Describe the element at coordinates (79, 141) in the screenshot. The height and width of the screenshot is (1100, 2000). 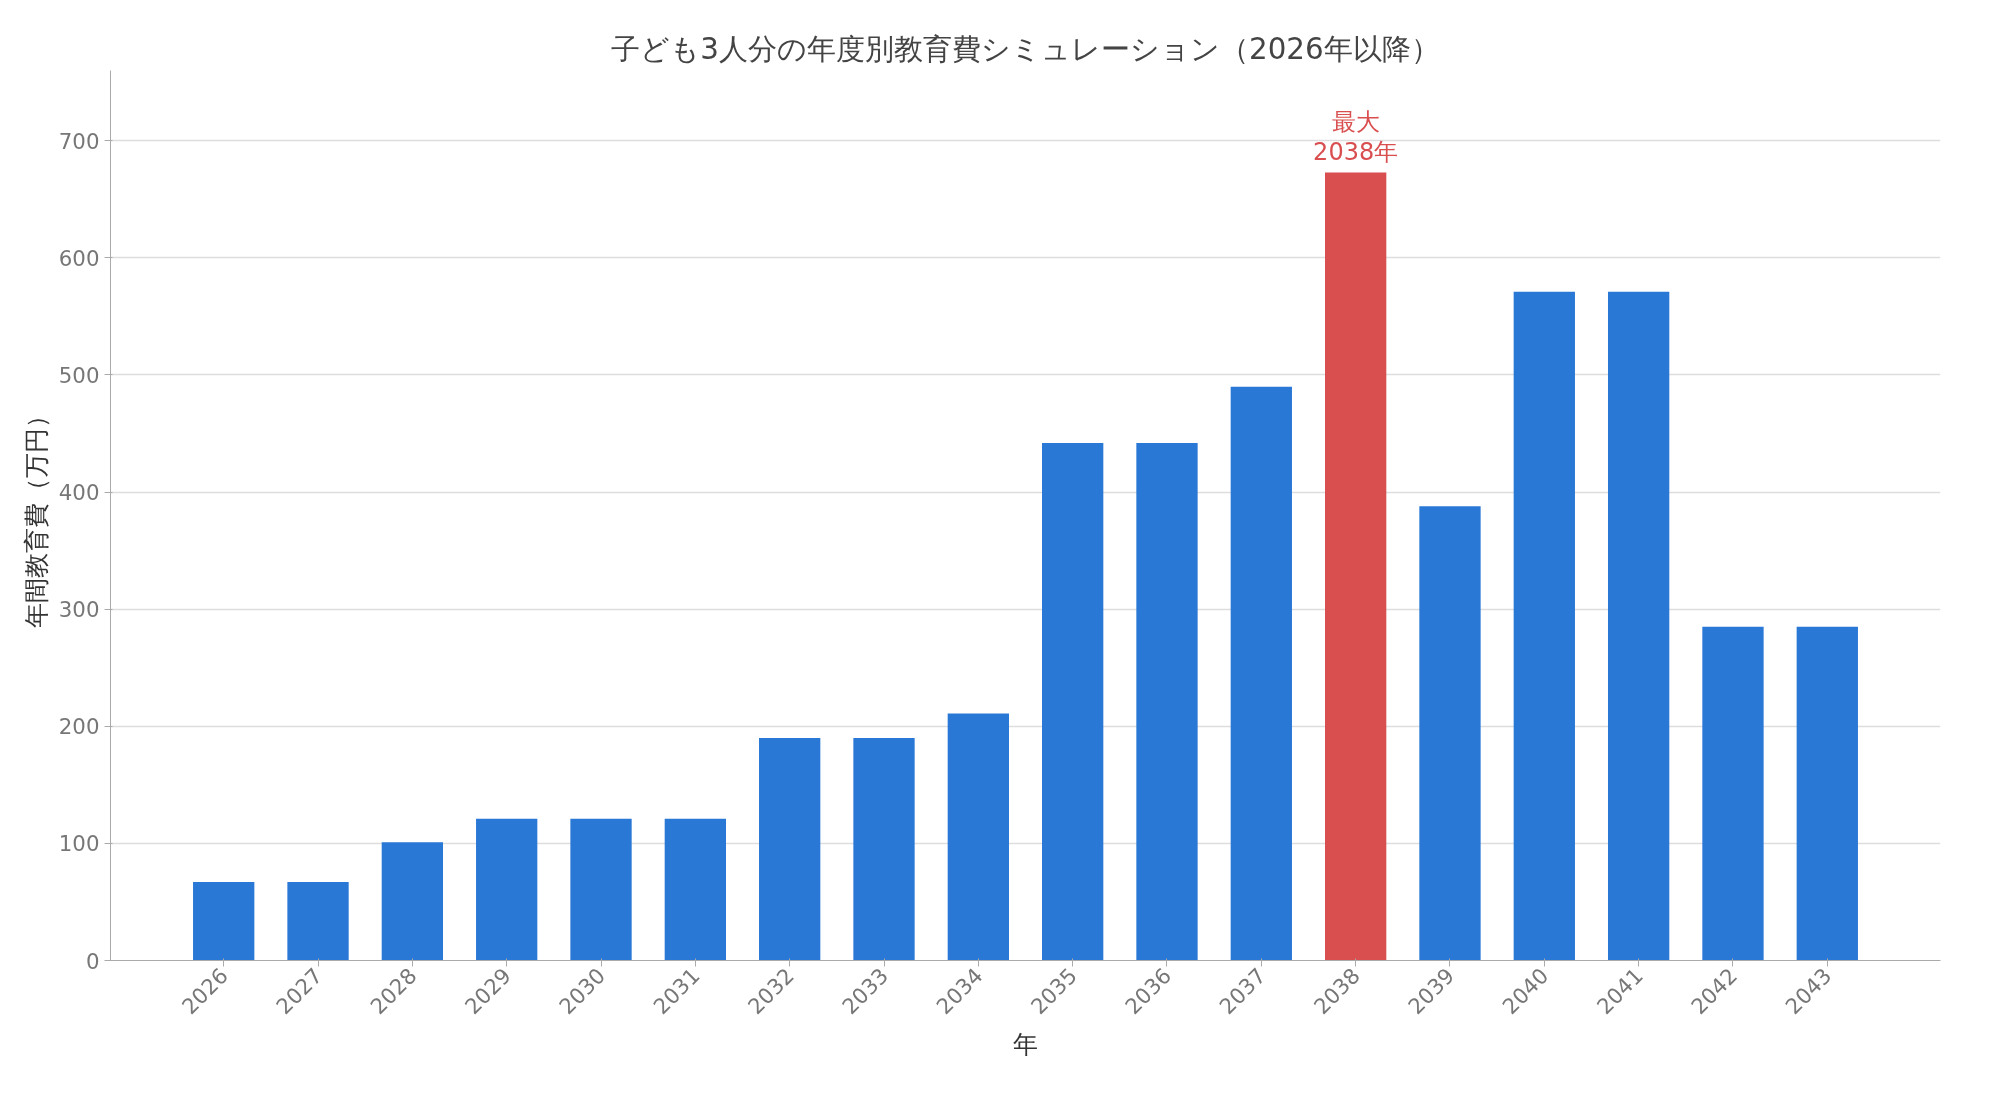
I see `y-tick-label: 700` at that location.